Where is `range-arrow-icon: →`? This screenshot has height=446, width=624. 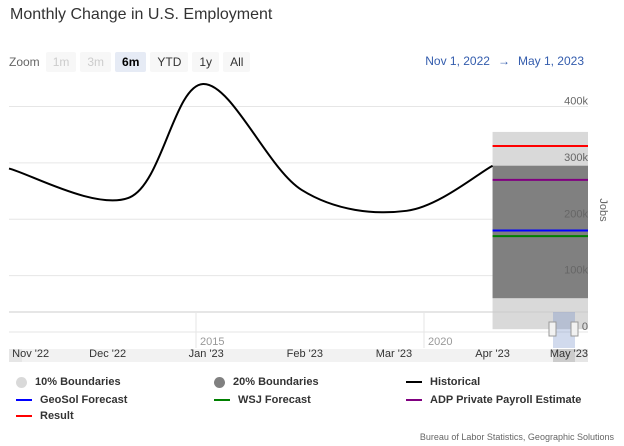
range-arrow-icon: → is located at coordinates (503, 61).